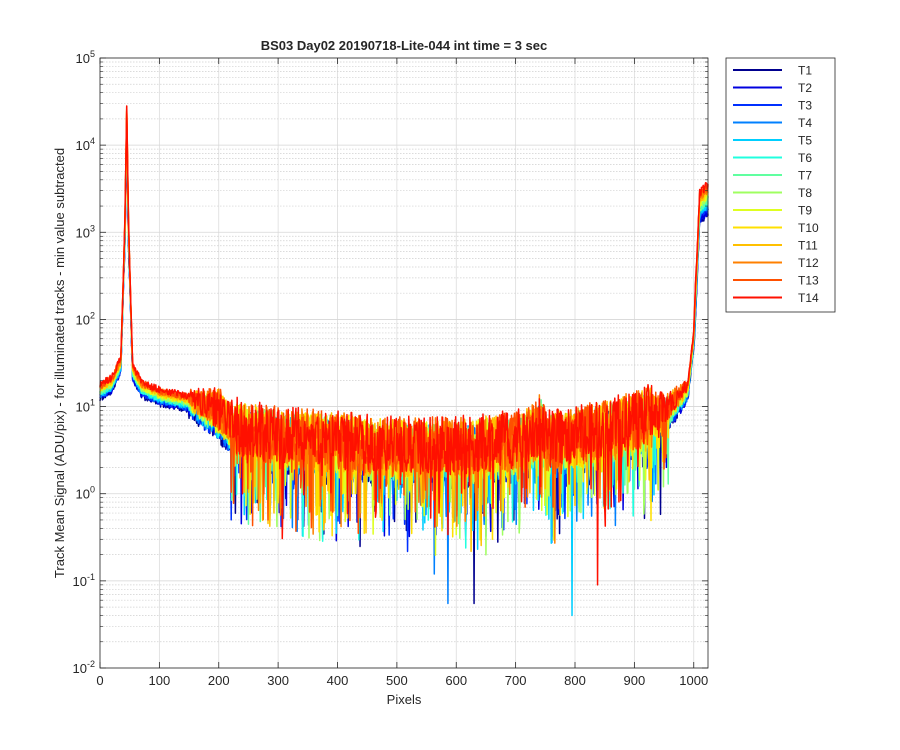  I want to click on legend-label-t8: T8, so click(805, 193).